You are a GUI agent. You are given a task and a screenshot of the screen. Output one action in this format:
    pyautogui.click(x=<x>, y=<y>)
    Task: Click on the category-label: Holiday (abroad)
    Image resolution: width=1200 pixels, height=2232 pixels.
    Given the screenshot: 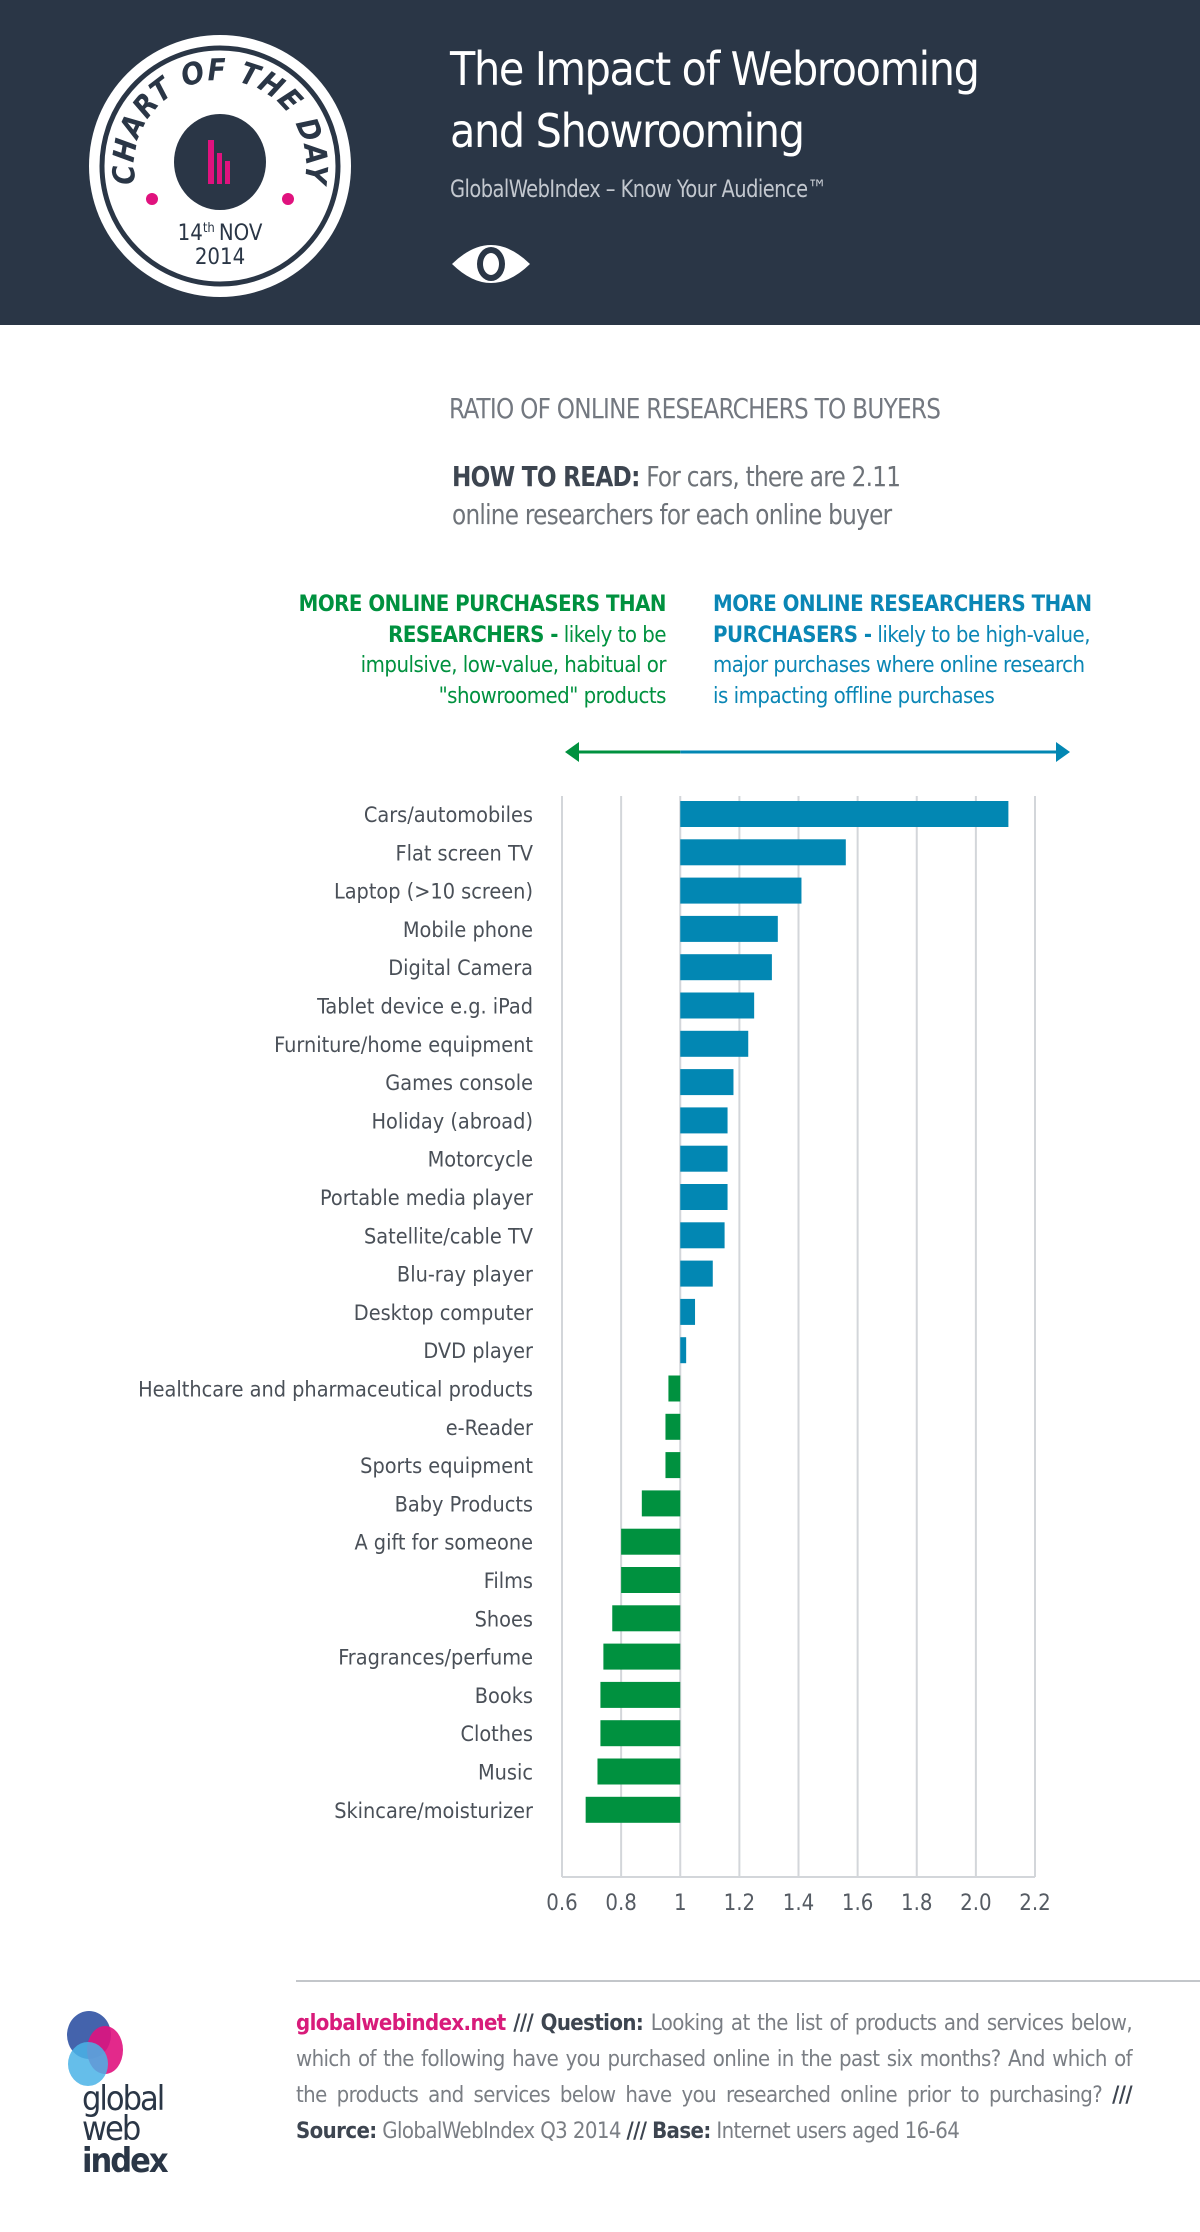 What is the action you would take?
    pyautogui.click(x=452, y=1121)
    